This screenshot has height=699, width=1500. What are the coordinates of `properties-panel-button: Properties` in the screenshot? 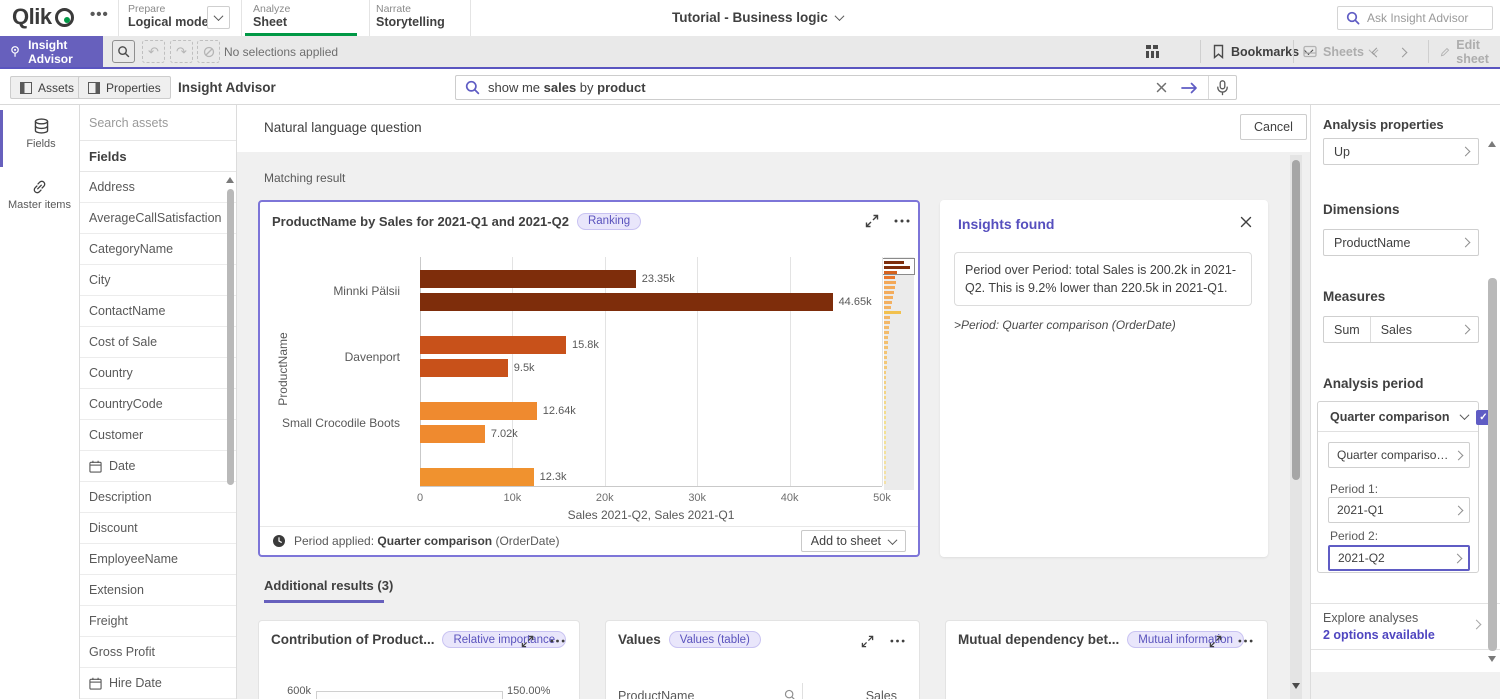 It's located at (124, 87).